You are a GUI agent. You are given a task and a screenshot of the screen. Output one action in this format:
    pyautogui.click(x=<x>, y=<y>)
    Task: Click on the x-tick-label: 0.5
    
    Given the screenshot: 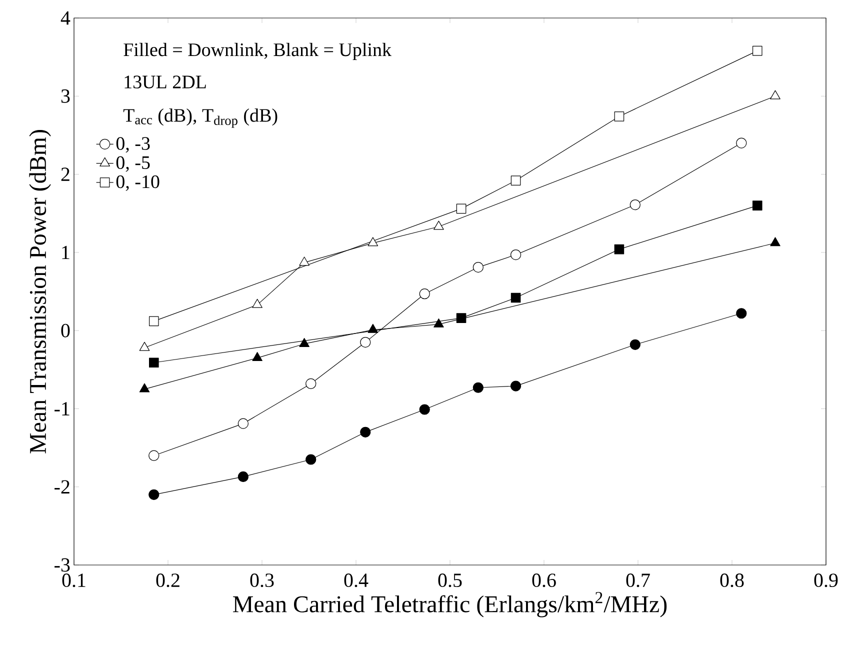 What is the action you would take?
    pyautogui.click(x=450, y=581)
    